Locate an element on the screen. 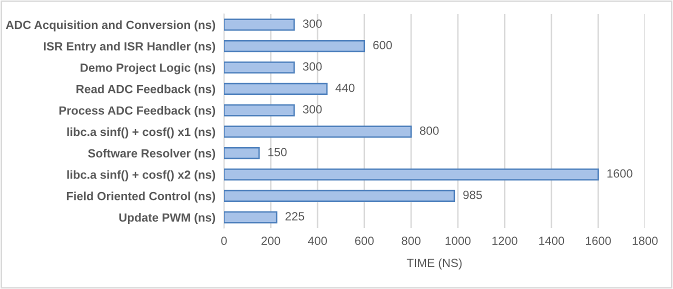  x-tick-label: 800 is located at coordinates (411, 241).